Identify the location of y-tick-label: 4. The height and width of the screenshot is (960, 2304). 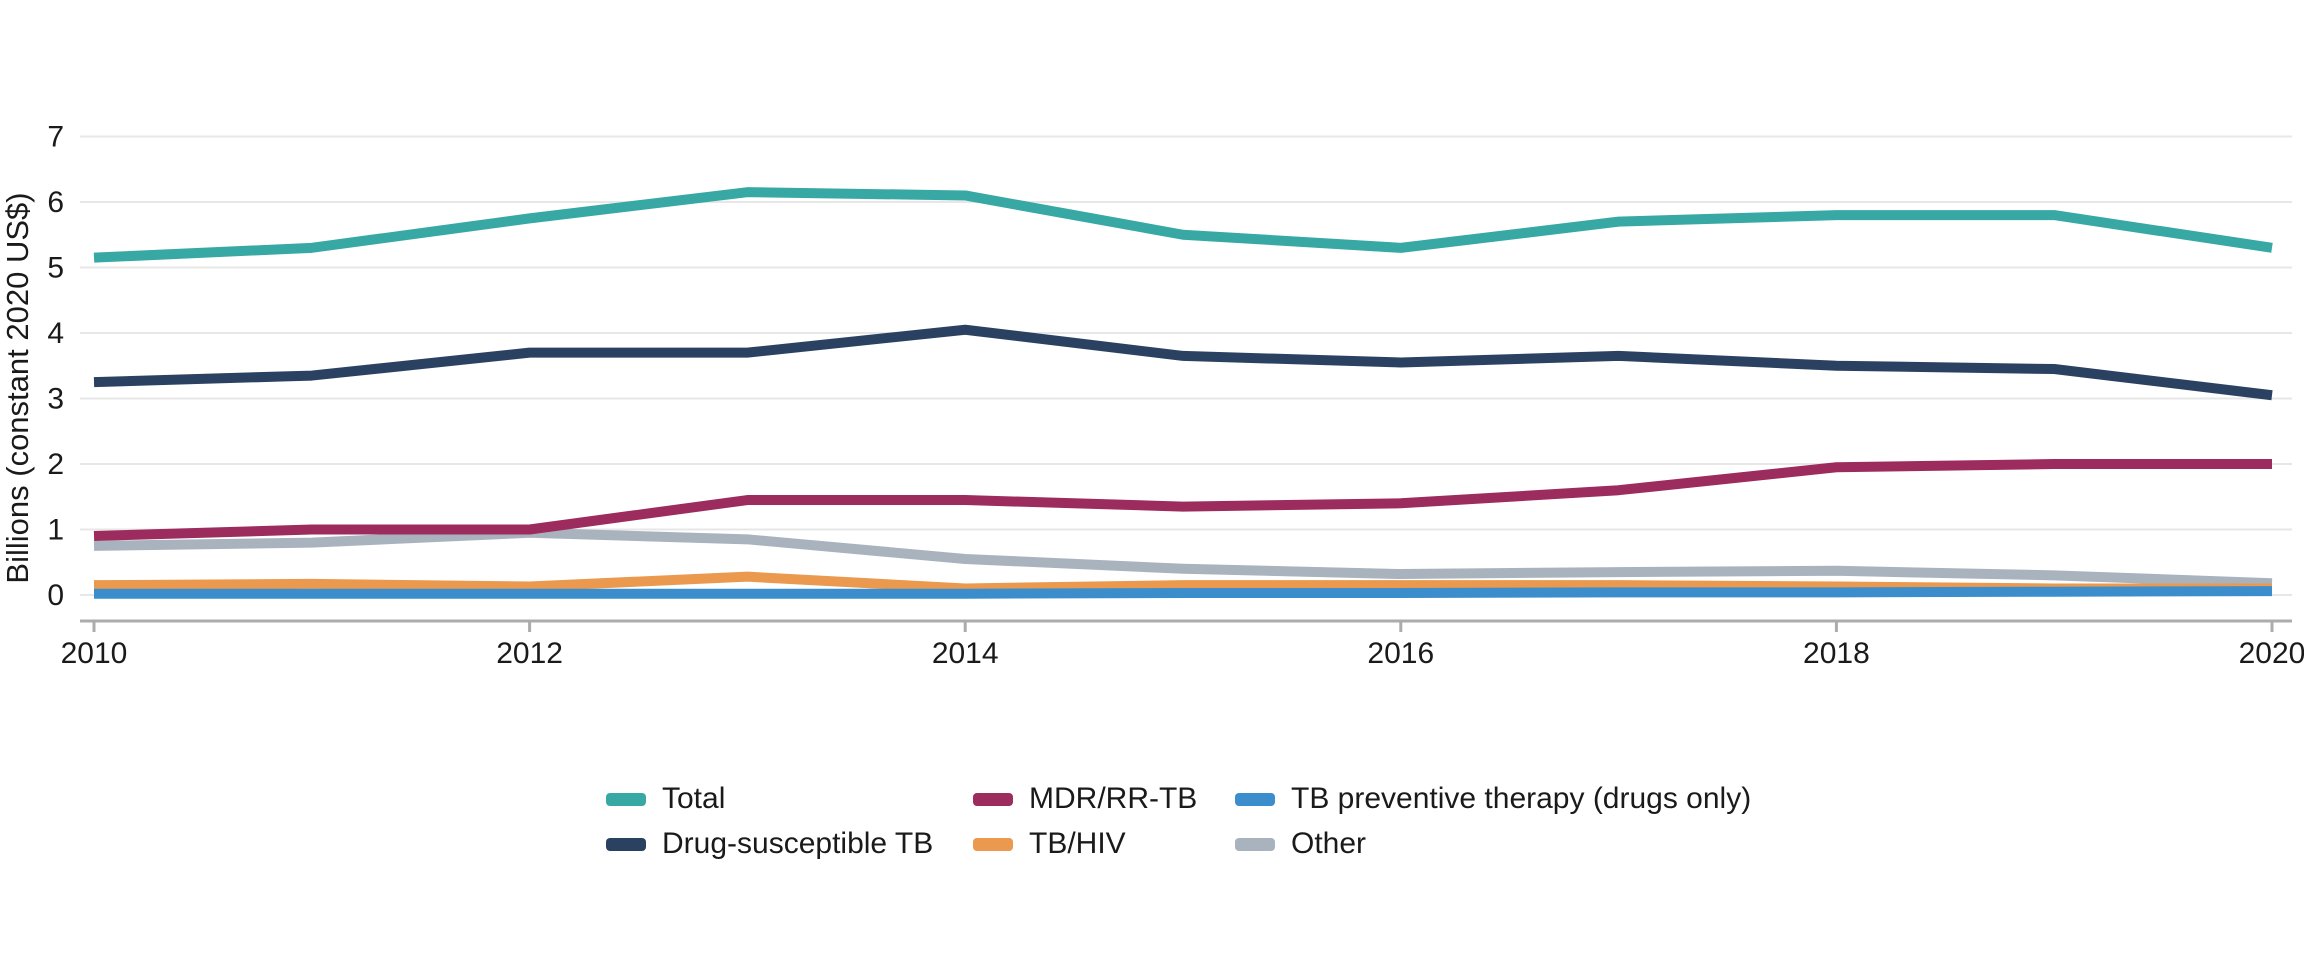
(55, 333).